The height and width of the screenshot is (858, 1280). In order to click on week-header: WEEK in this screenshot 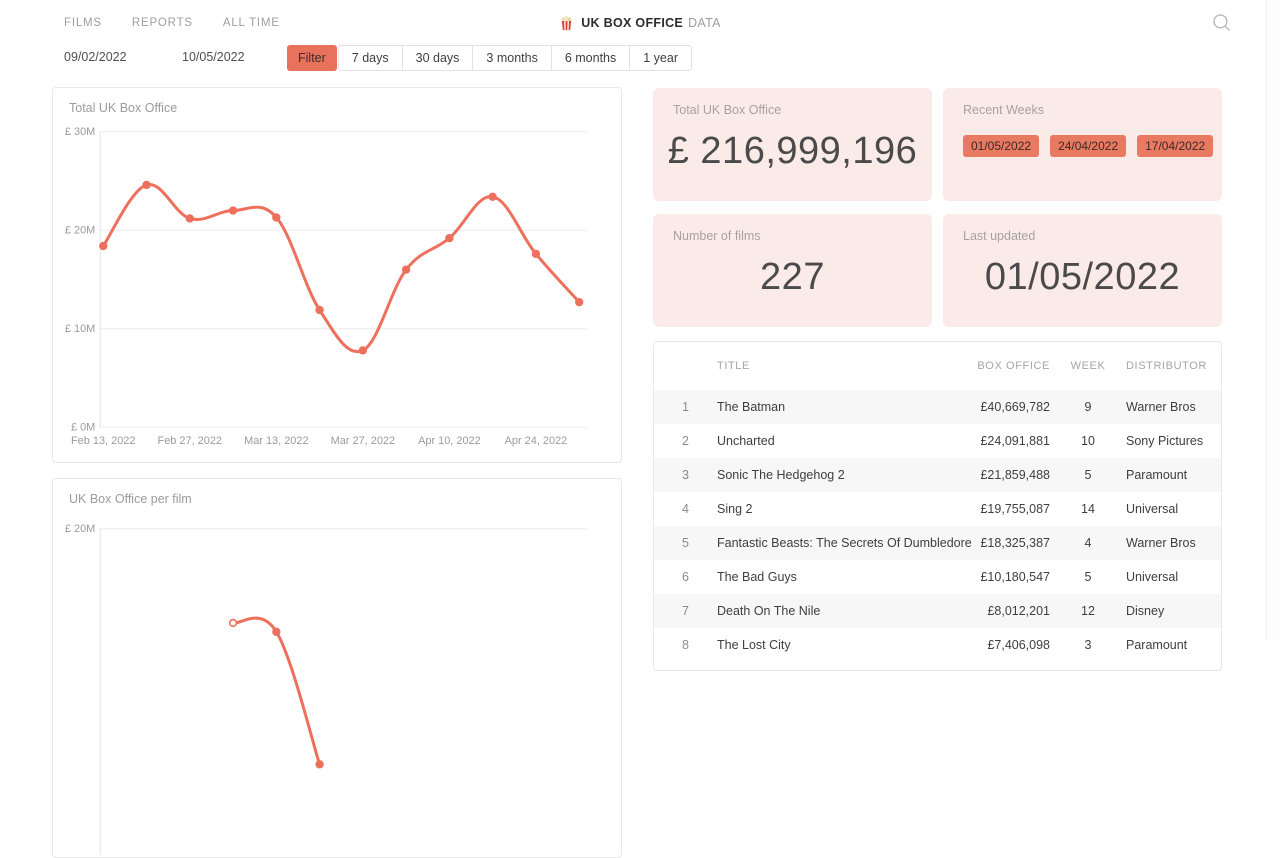, I will do `click(1088, 366)`.